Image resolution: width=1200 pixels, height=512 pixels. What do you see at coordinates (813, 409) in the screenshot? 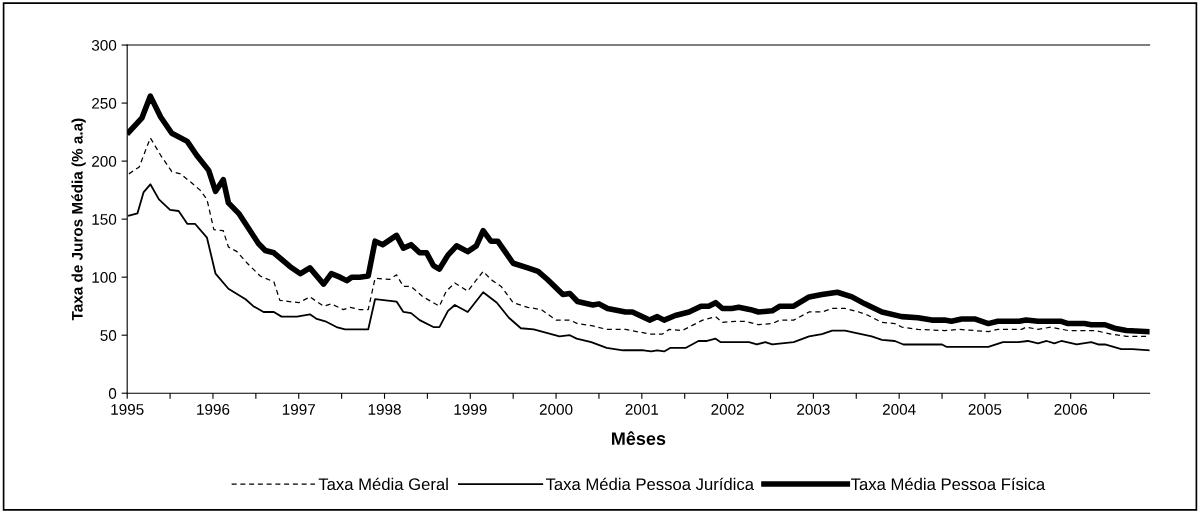
I see `x-tick-label: 2003` at bounding box center [813, 409].